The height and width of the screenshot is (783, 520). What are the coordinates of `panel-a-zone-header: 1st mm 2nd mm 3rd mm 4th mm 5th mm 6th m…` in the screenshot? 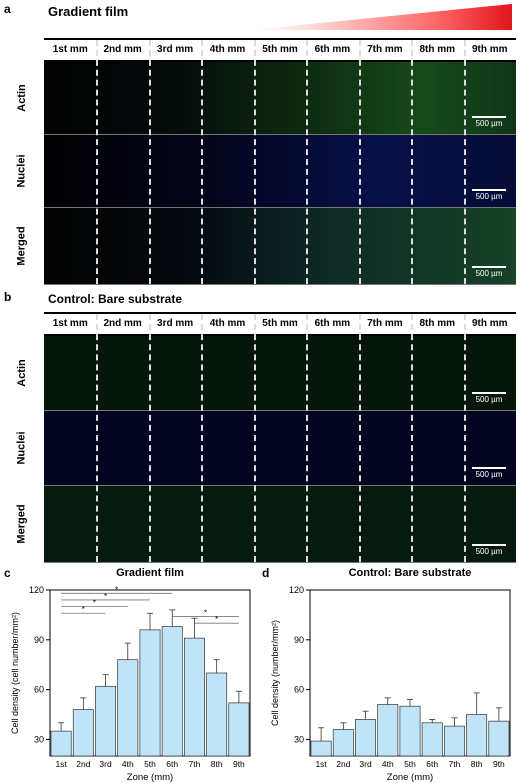 It's located at (280, 50).